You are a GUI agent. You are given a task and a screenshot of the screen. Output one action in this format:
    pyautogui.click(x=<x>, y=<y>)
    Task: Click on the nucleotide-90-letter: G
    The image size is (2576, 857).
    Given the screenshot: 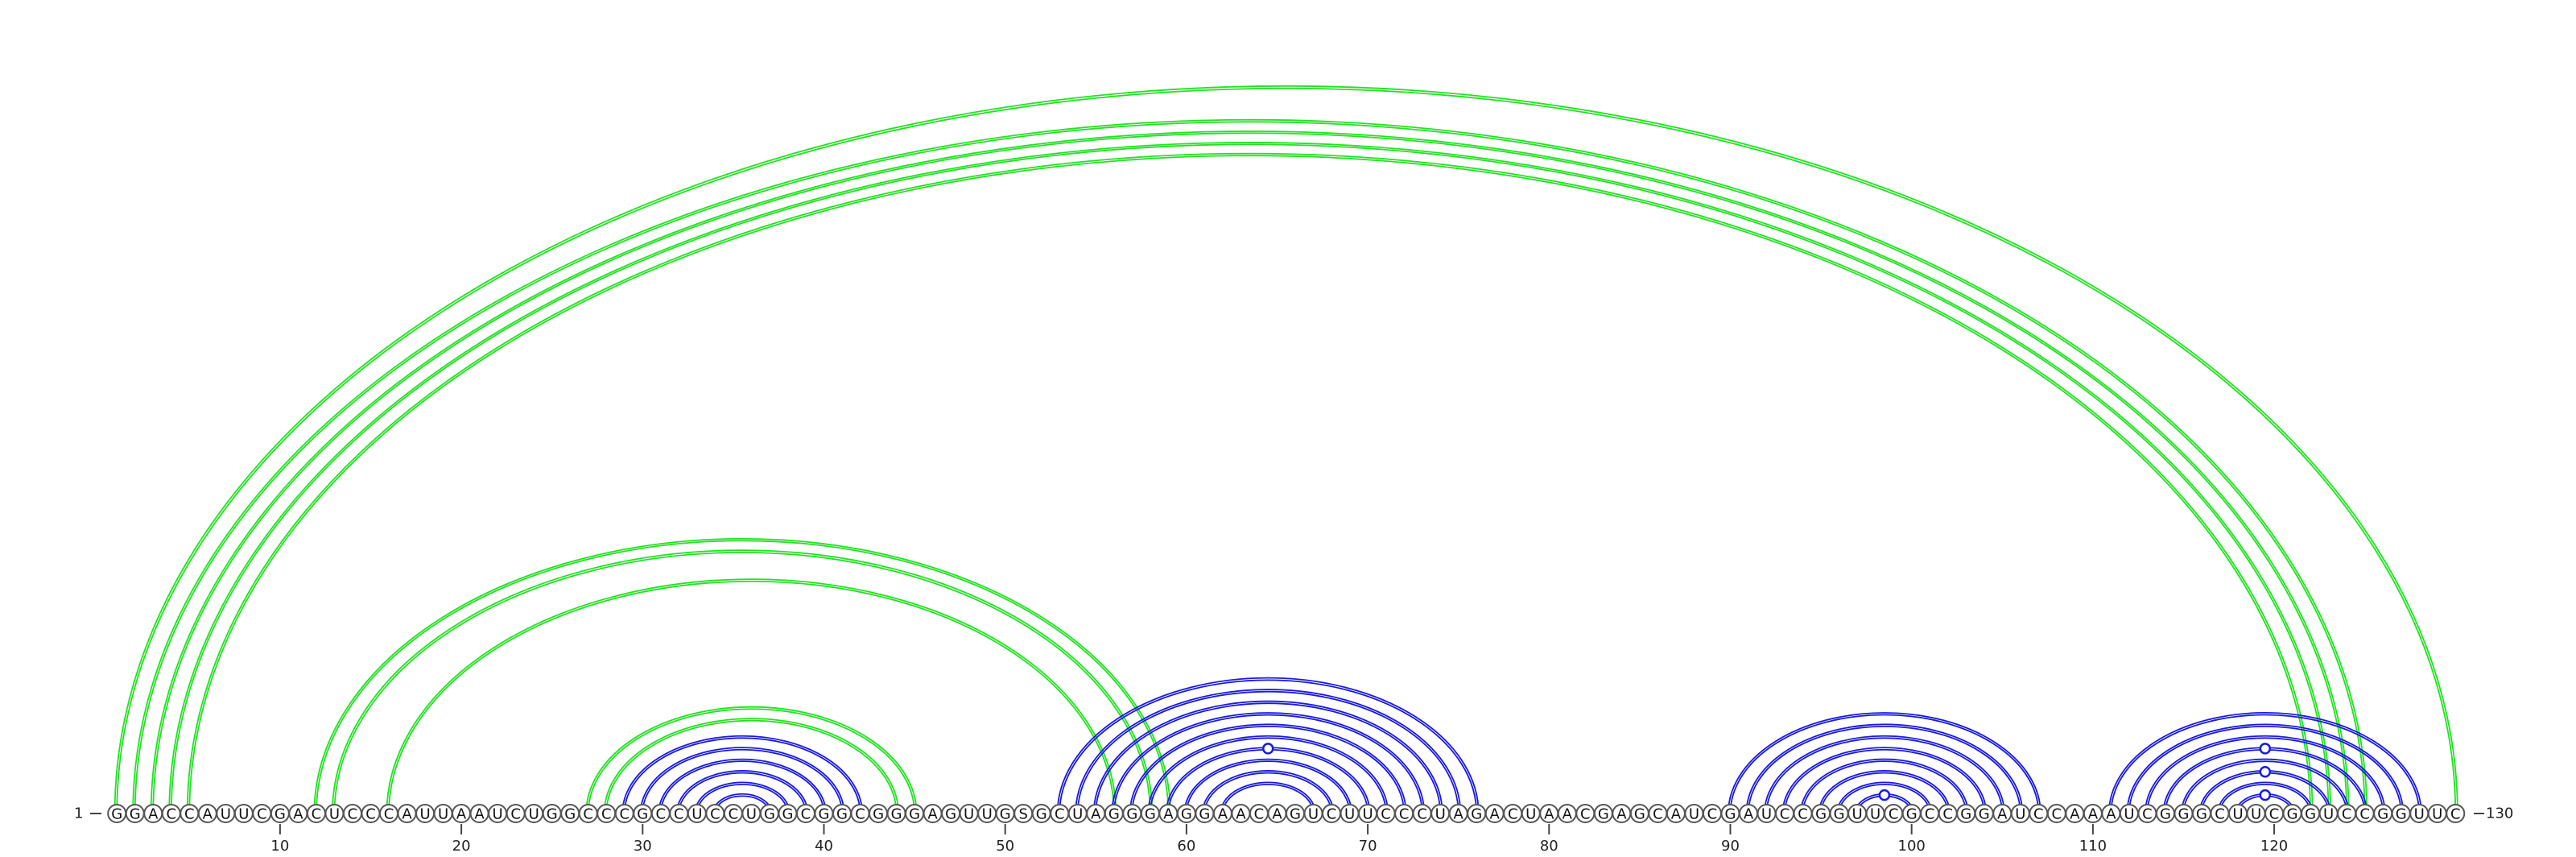 What is the action you would take?
    pyautogui.click(x=1730, y=814)
    